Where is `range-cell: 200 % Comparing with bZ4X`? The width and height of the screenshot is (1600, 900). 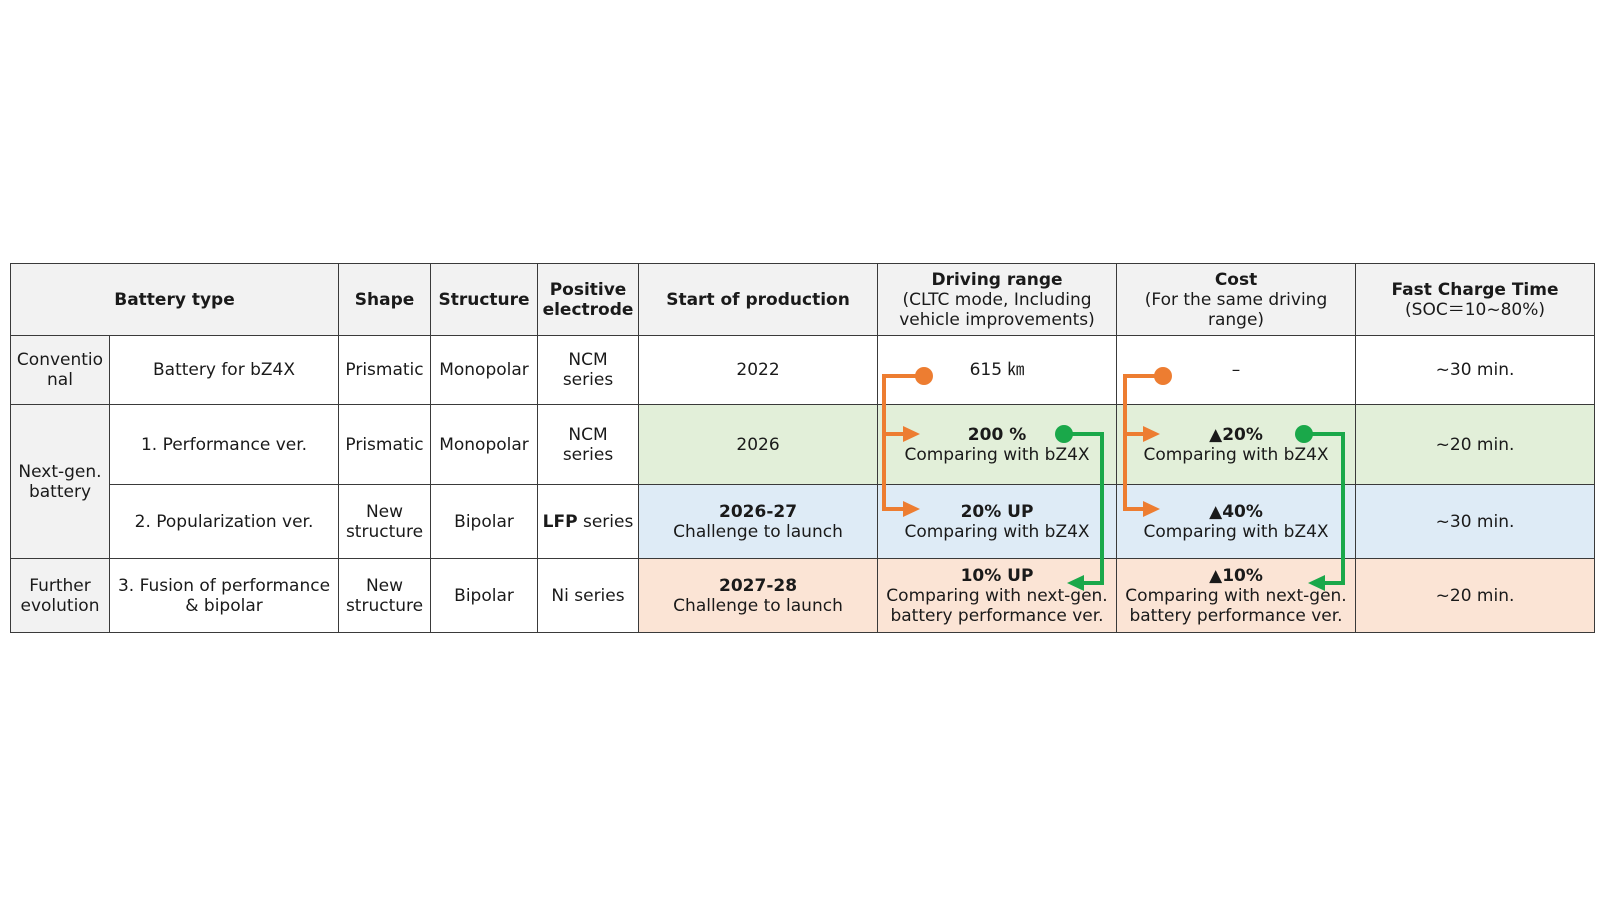
range-cell: 200 % Comparing with bZ4X is located at coordinates (997, 444).